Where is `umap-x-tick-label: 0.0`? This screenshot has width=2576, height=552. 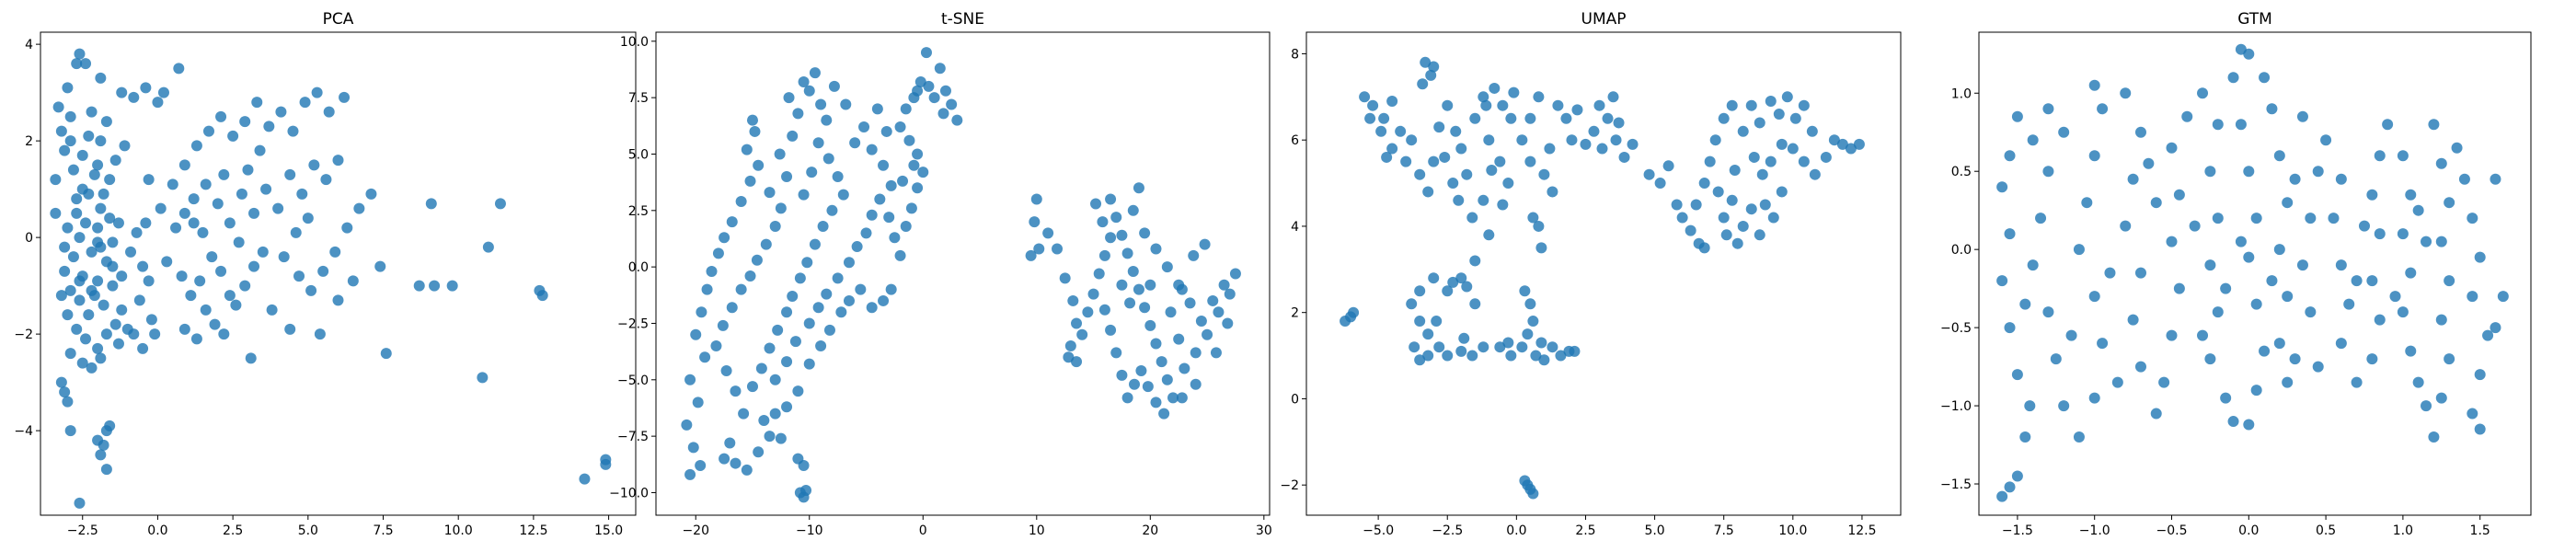
umap-x-tick-label: 0.0 is located at coordinates (1516, 530).